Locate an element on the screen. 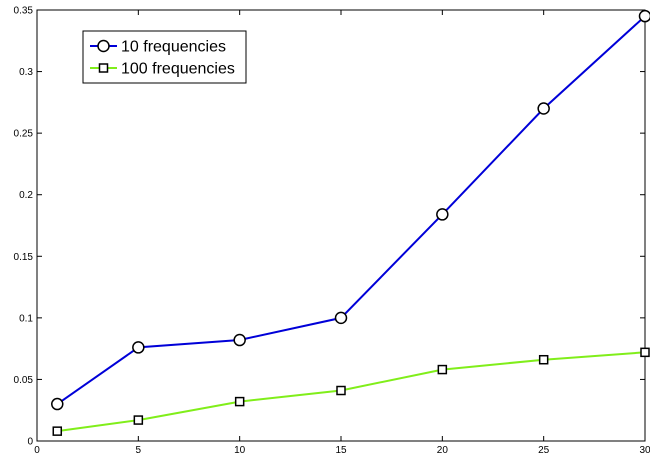  legend-item: 100 frequencies is located at coordinates (162, 69).